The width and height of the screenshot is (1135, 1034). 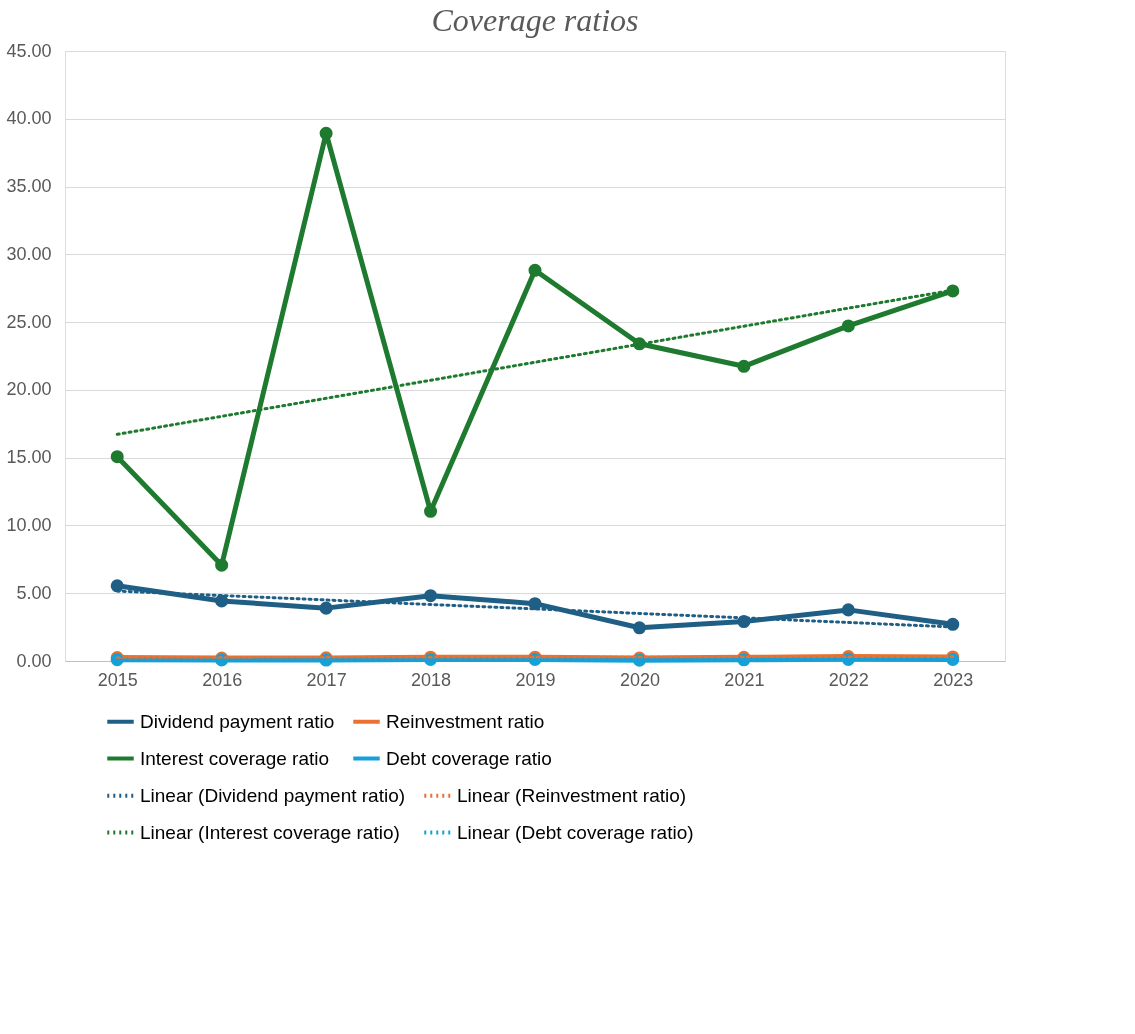 What do you see at coordinates (29, 524) in the screenshot?
I see `y-tick-label: 10.00` at bounding box center [29, 524].